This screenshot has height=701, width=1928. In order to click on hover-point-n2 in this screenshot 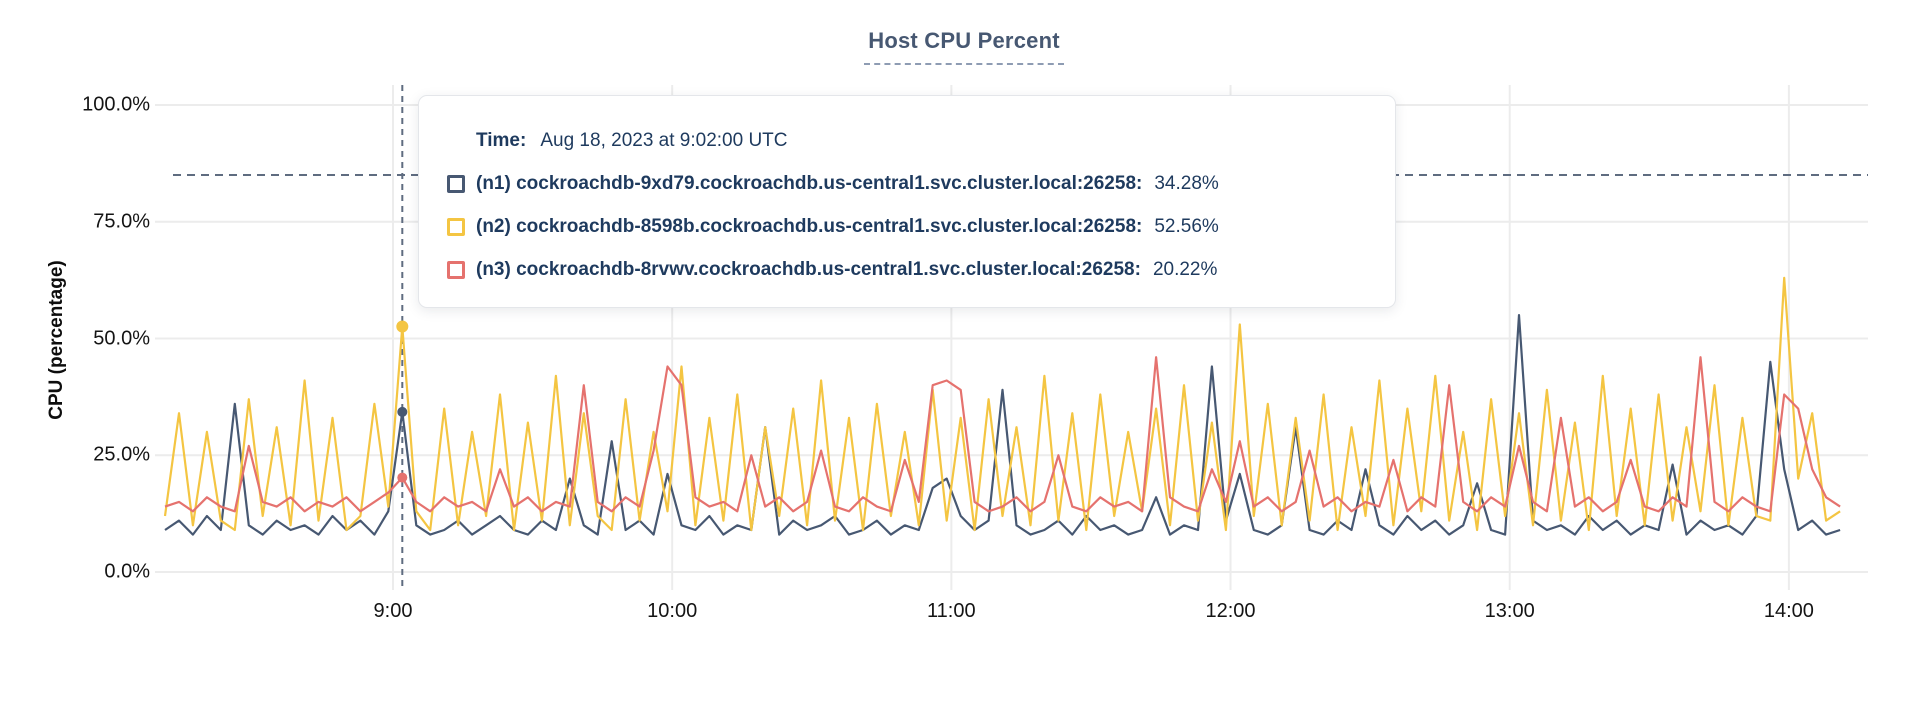, I will do `click(402, 326)`.